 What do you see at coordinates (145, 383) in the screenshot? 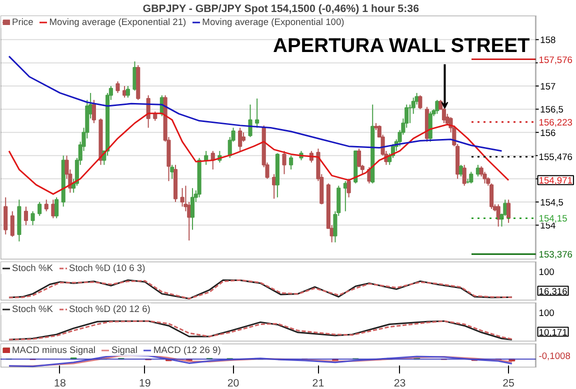
I see `x-tick-label: 19` at bounding box center [145, 383].